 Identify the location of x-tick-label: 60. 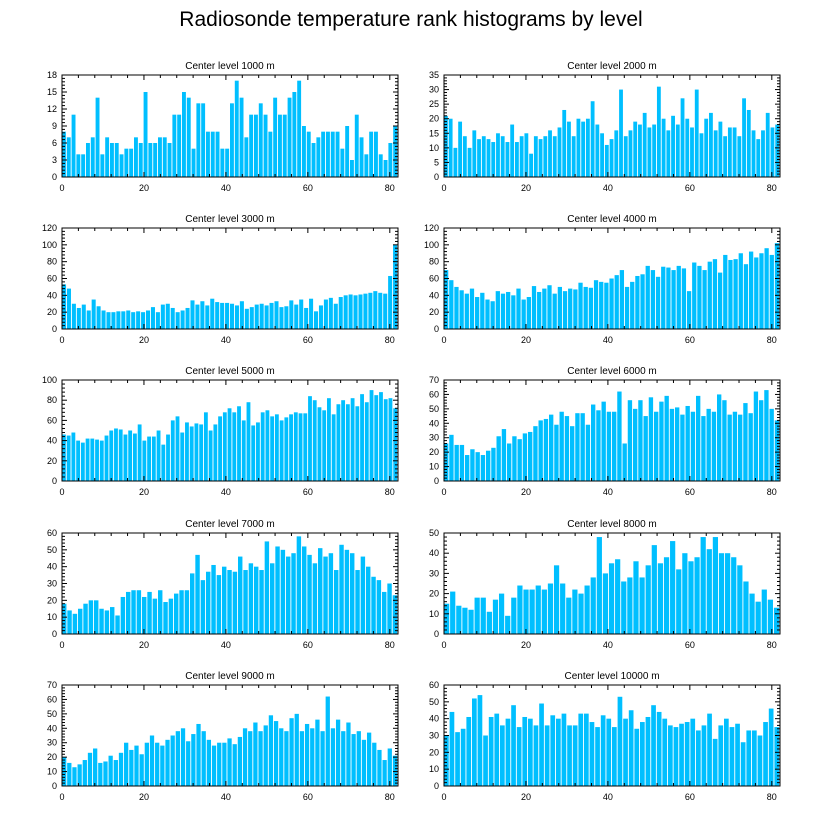
(308, 492).